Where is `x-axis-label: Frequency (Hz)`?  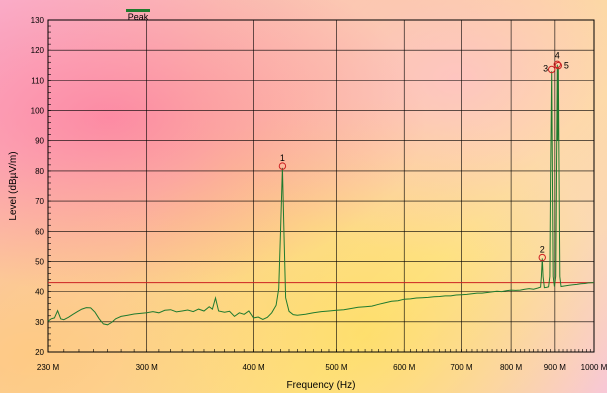
x-axis-label: Frequency (Hz) is located at coordinates (321, 385).